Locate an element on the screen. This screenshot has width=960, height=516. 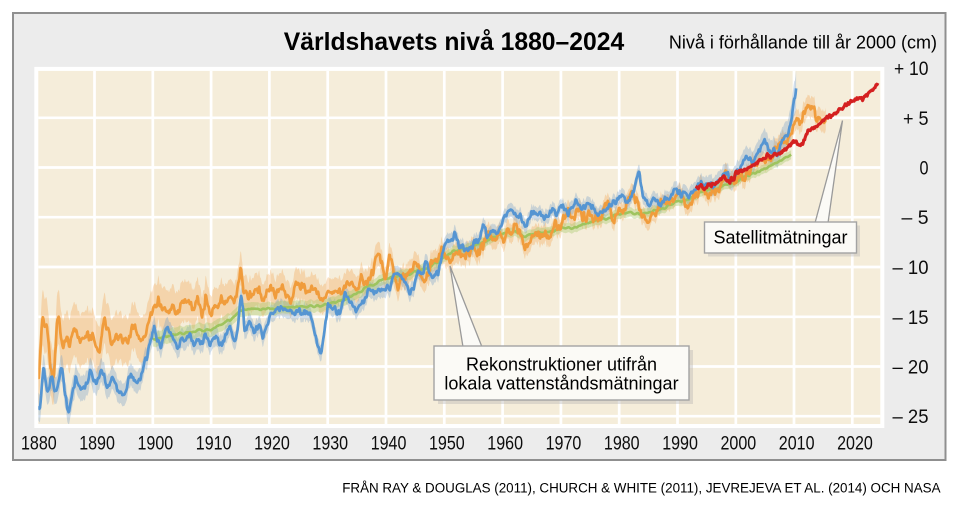
svg-text: – 10 is located at coordinates (911, 268).